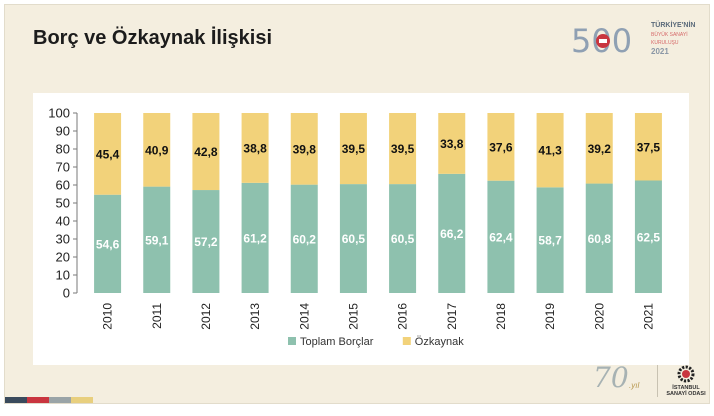  What do you see at coordinates (337, 342) in the screenshot?
I see `legend-label-toplam-borclar: Toplam Borçlar` at bounding box center [337, 342].